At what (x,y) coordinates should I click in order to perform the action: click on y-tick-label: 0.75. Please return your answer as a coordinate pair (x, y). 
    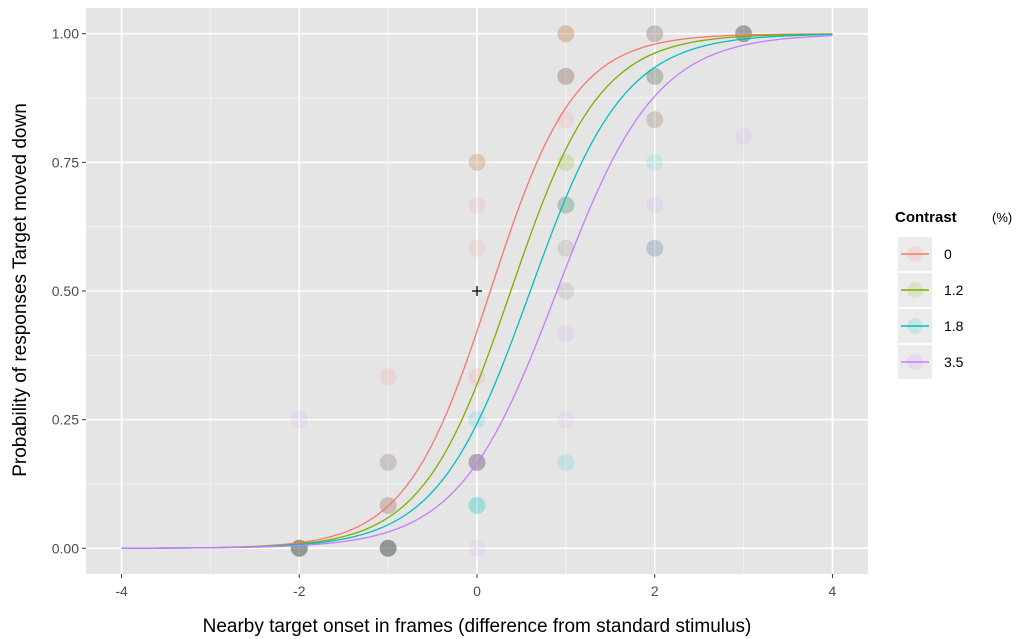
    Looking at the image, I should click on (65, 162).